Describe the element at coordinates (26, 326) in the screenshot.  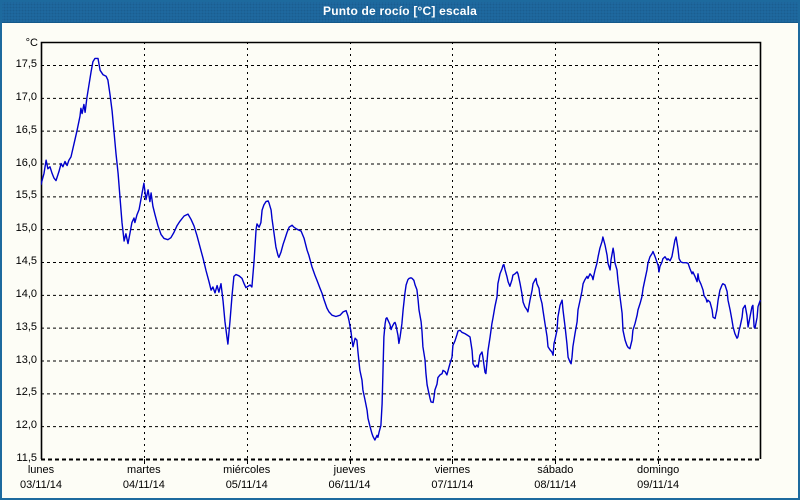
I see `y-axis-tick-label: 13,5` at that location.